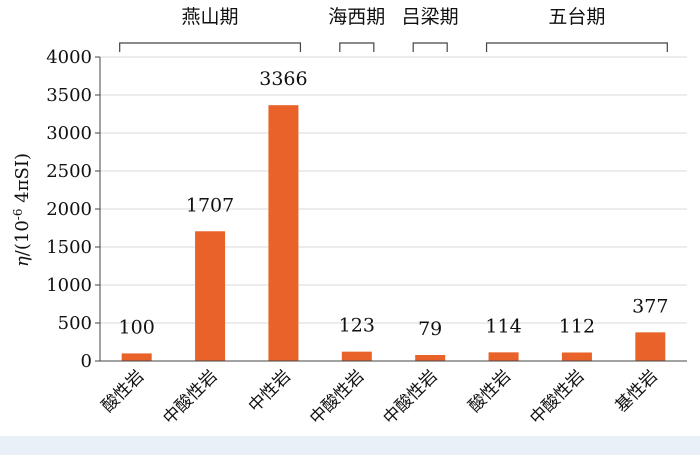 The width and height of the screenshot is (700, 455). What do you see at coordinates (69, 133) in the screenshot?
I see `y-tick-label: 3000` at bounding box center [69, 133].